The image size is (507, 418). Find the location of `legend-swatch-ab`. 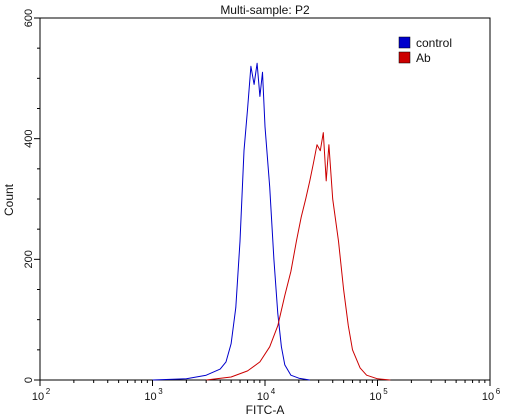

legend-swatch-ab is located at coordinates (404, 57).